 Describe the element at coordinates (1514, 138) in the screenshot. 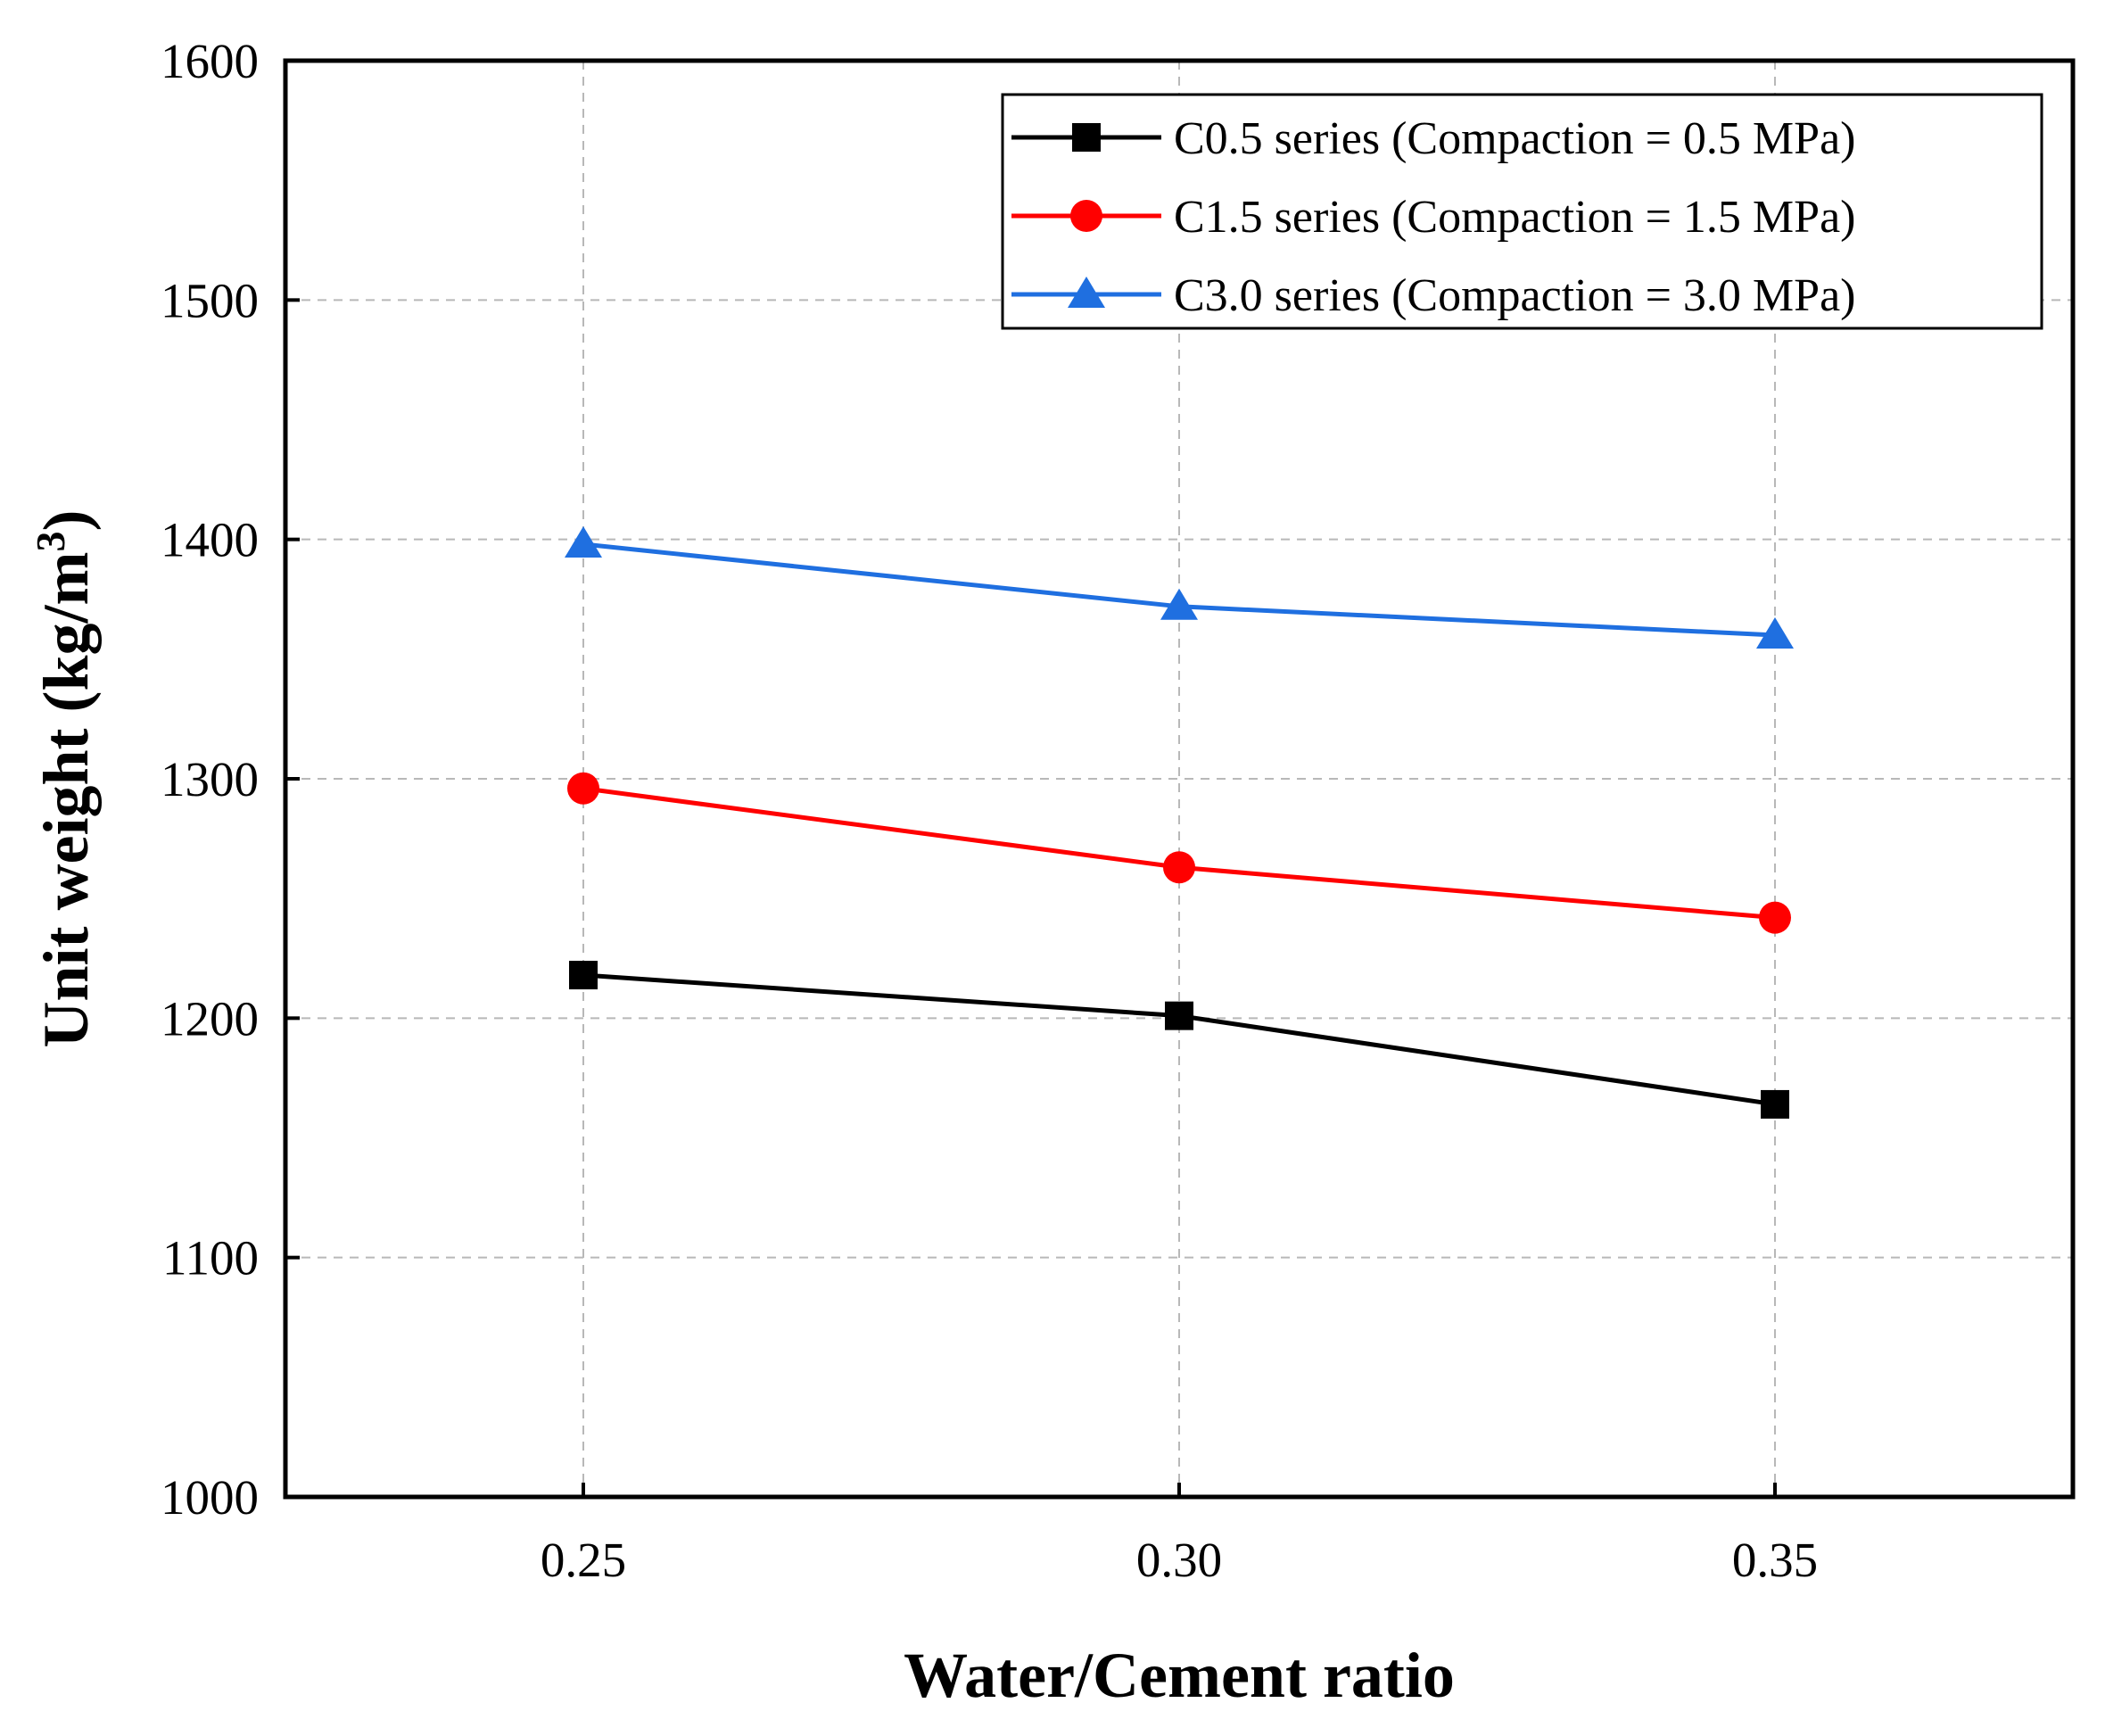

I see `legend-label: C0.5 series (Compaction = 0.5 MPa)` at that location.